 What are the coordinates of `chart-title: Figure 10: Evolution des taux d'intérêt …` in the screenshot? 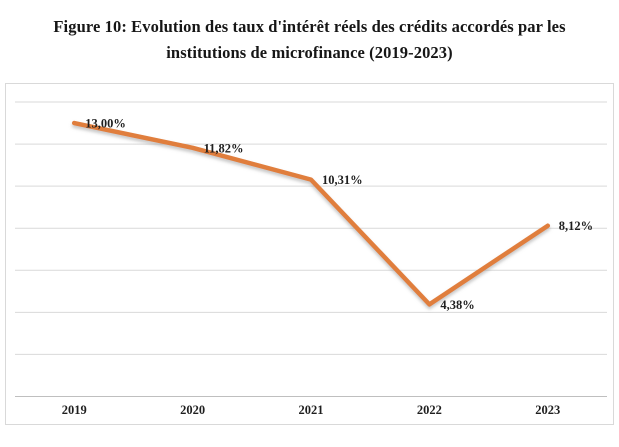 It's located at (309, 40).